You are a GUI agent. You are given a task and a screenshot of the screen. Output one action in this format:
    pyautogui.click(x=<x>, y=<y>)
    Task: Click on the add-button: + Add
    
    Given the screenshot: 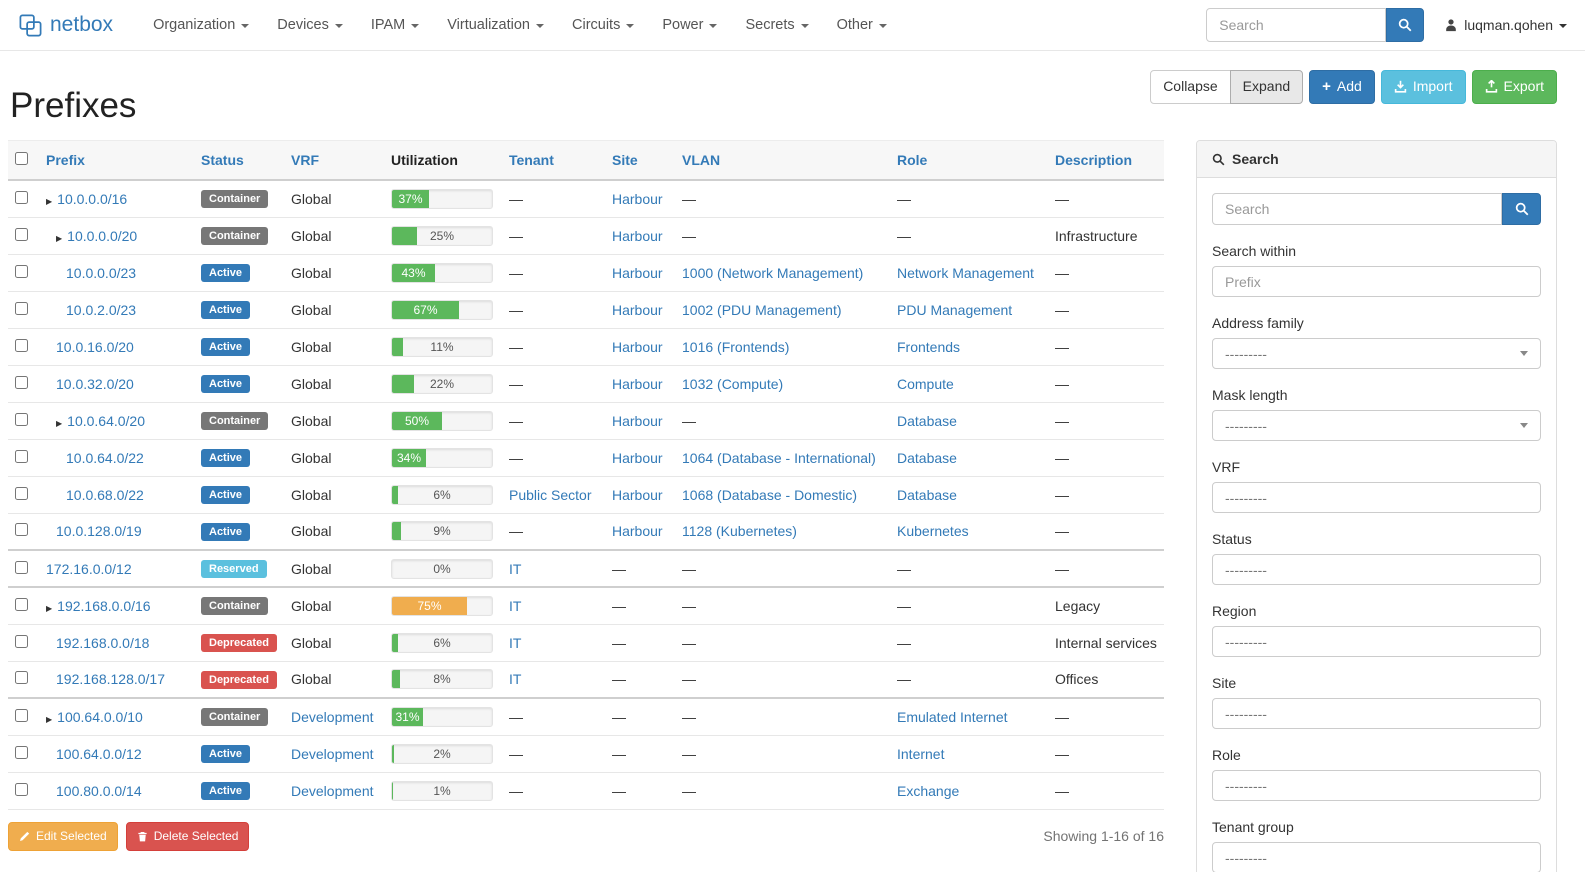 What is the action you would take?
    pyautogui.click(x=1342, y=87)
    